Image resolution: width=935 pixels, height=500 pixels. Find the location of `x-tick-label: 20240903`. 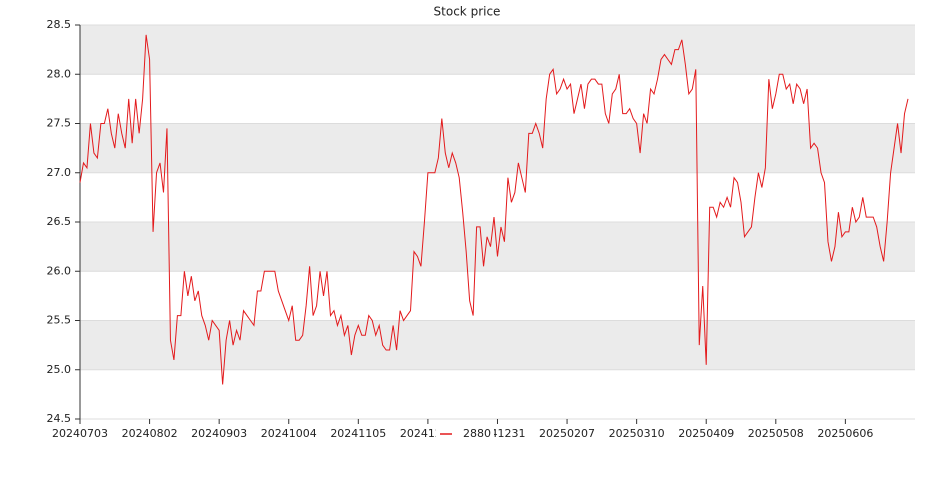

x-tick-label: 20240903 is located at coordinates (219, 433).